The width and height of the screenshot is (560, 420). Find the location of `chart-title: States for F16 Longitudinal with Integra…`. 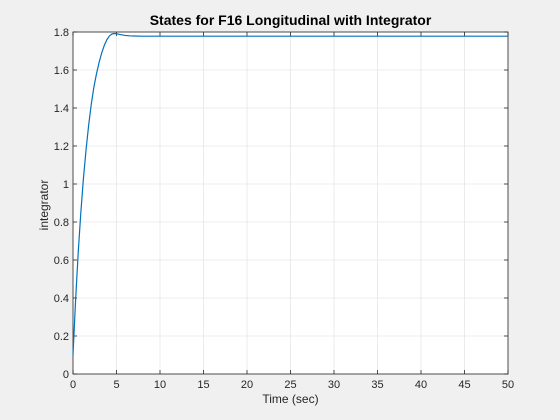

chart-title: States for F16 Longitudinal with Integra… is located at coordinates (290, 20).